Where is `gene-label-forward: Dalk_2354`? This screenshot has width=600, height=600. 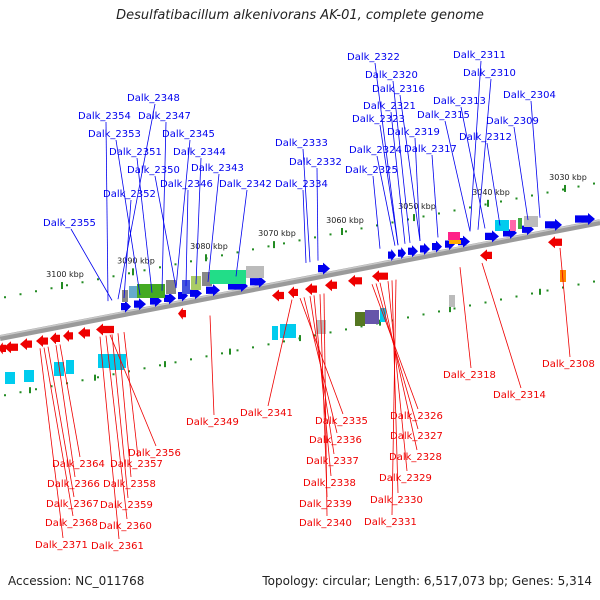
gene-label-forward: Dalk_2354 is located at coordinates (104, 116).